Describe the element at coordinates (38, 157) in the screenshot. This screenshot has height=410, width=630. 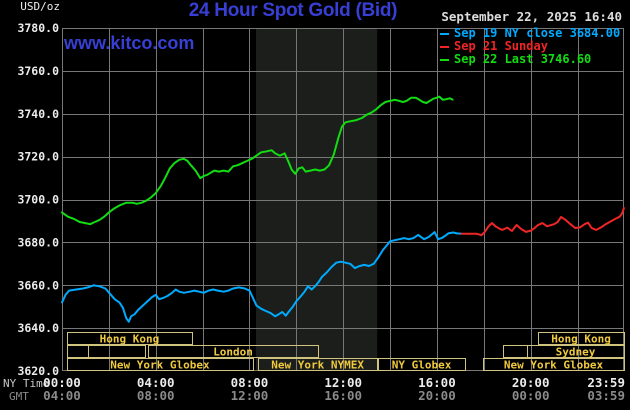
I see `y-tick: 3720.0` at that location.